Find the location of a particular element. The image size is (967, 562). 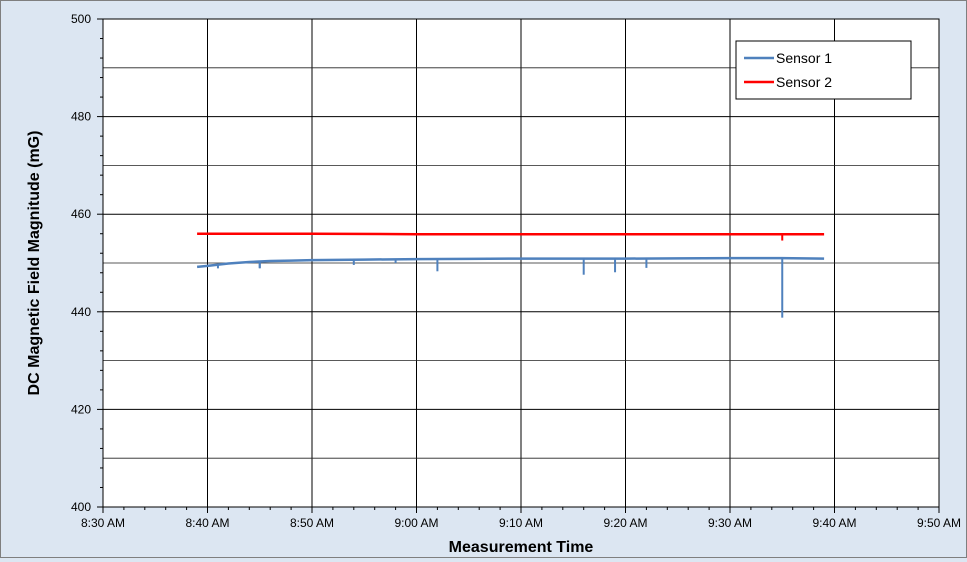

y-tick-label: 440 is located at coordinates (81, 312).